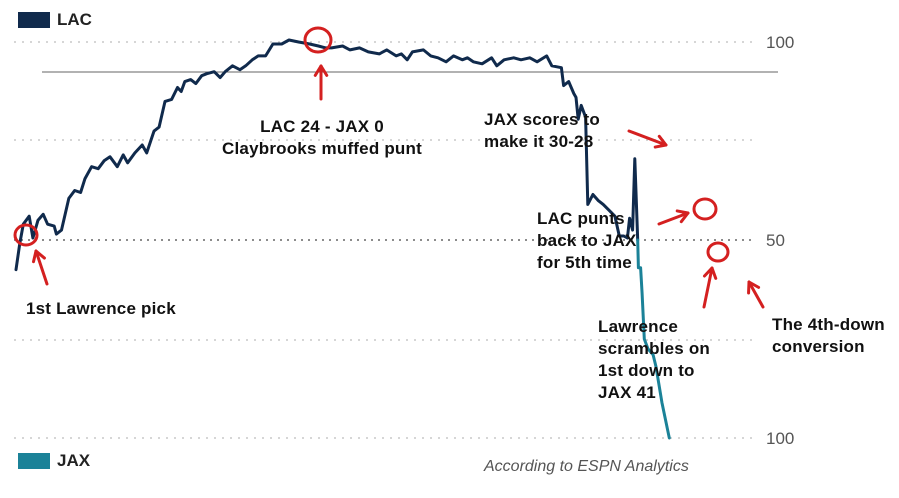 This screenshot has width=899, height=498. Describe the element at coordinates (828, 335) in the screenshot. I see `annotation-4th-down: The 4th-down conversion` at that location.